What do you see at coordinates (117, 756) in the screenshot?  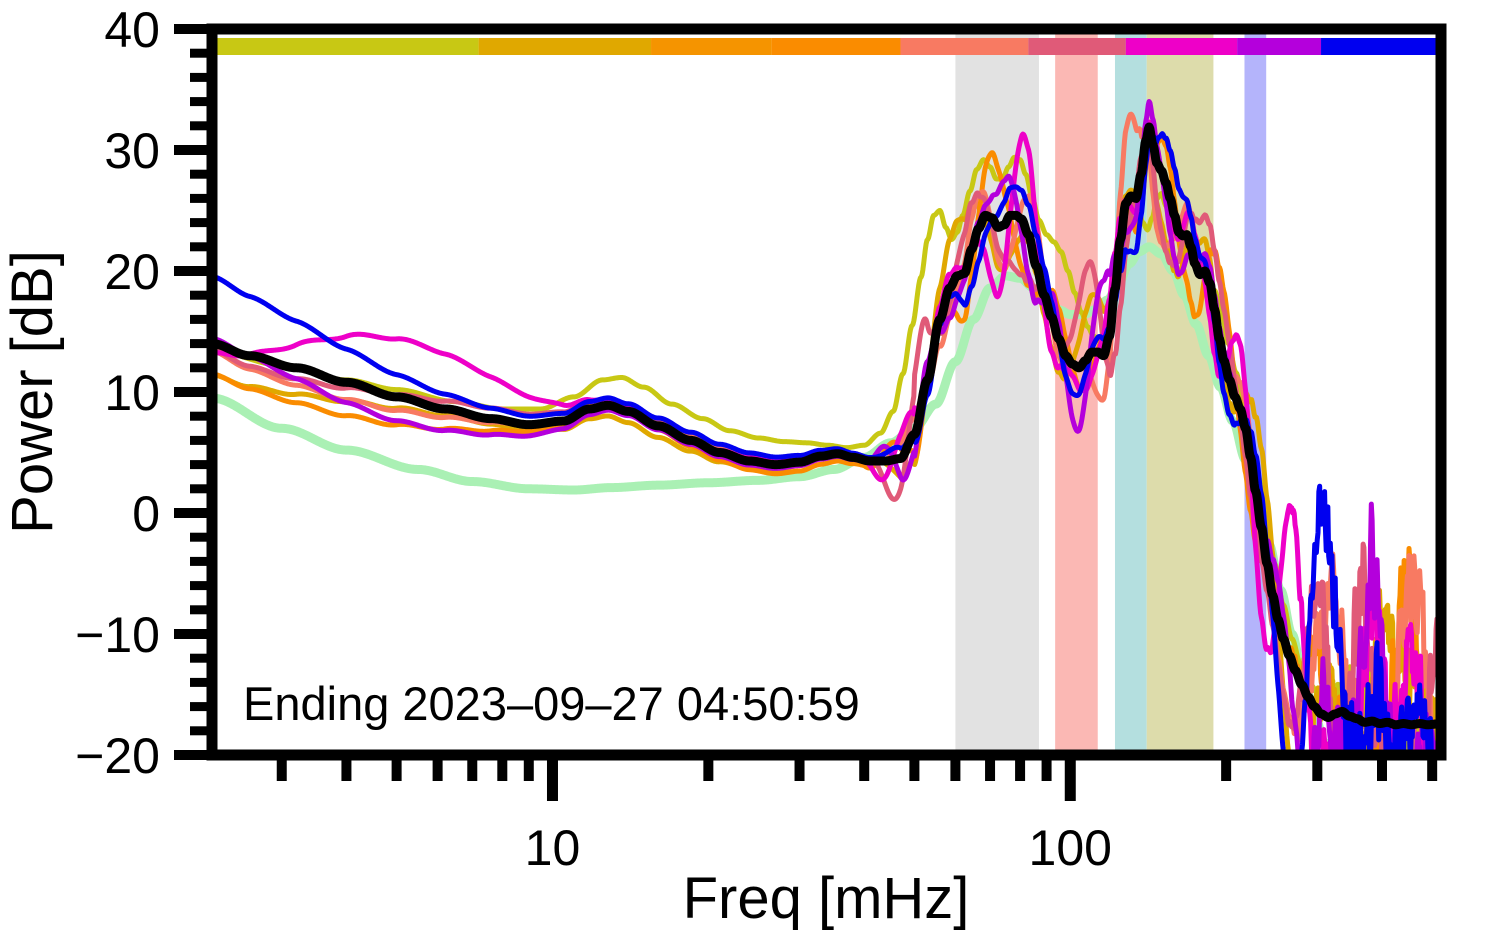 I see `y-tick-label-minus-20: −20` at bounding box center [117, 756].